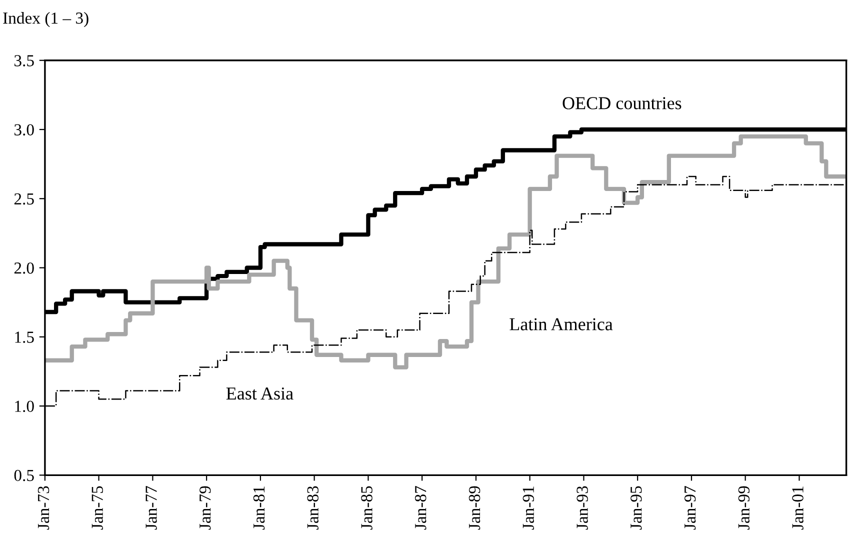  Describe the element at coordinates (24, 130) in the screenshot. I see `y-tick-label: 3.0` at that location.